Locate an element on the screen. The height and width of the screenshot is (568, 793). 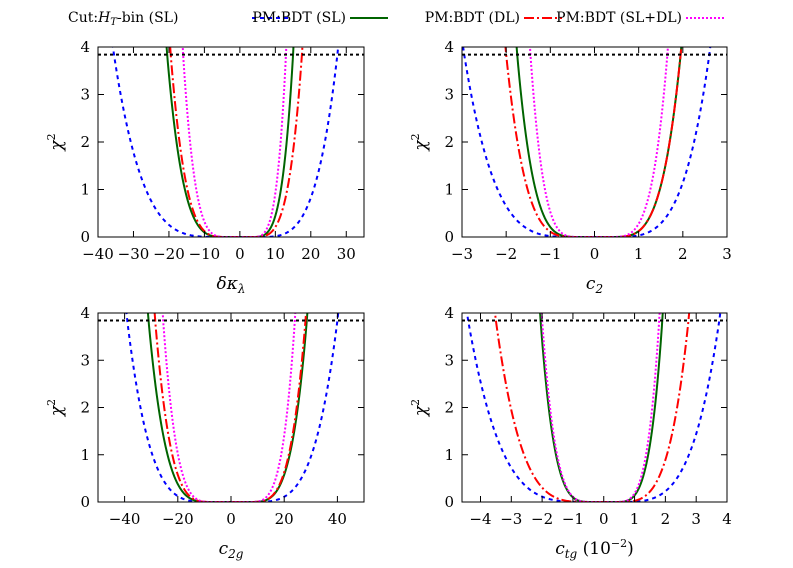
legend-label-2: PM:BDT (DL) is located at coordinates (472, 18).